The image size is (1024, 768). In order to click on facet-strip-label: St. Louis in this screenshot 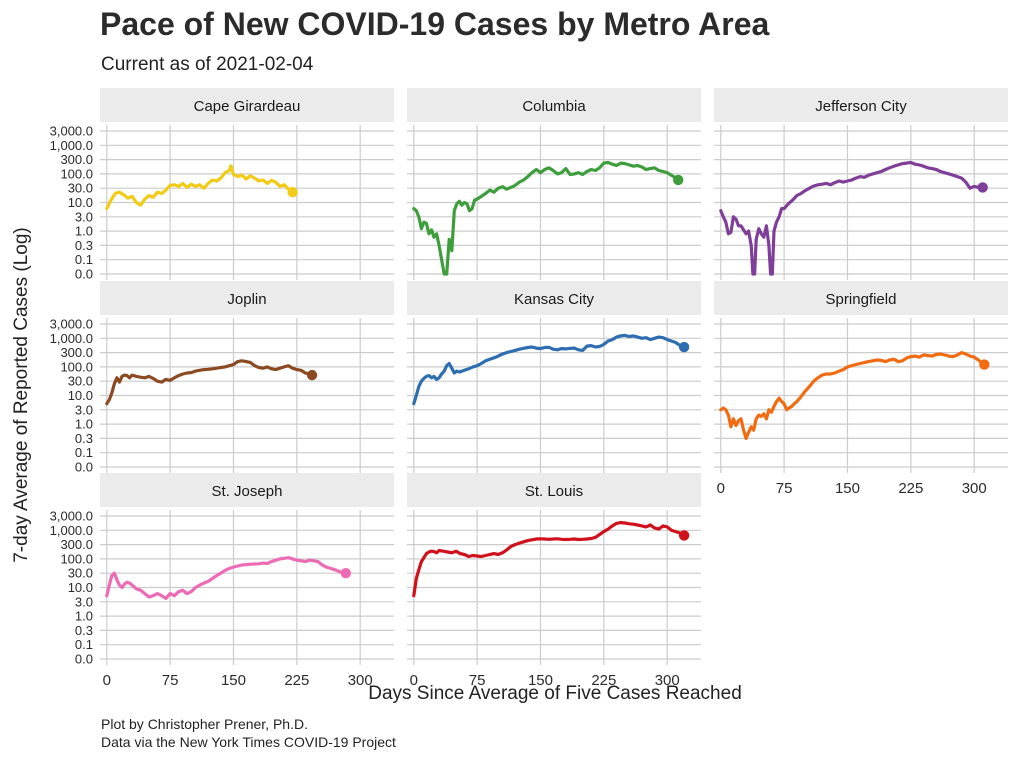, I will do `click(554, 491)`.